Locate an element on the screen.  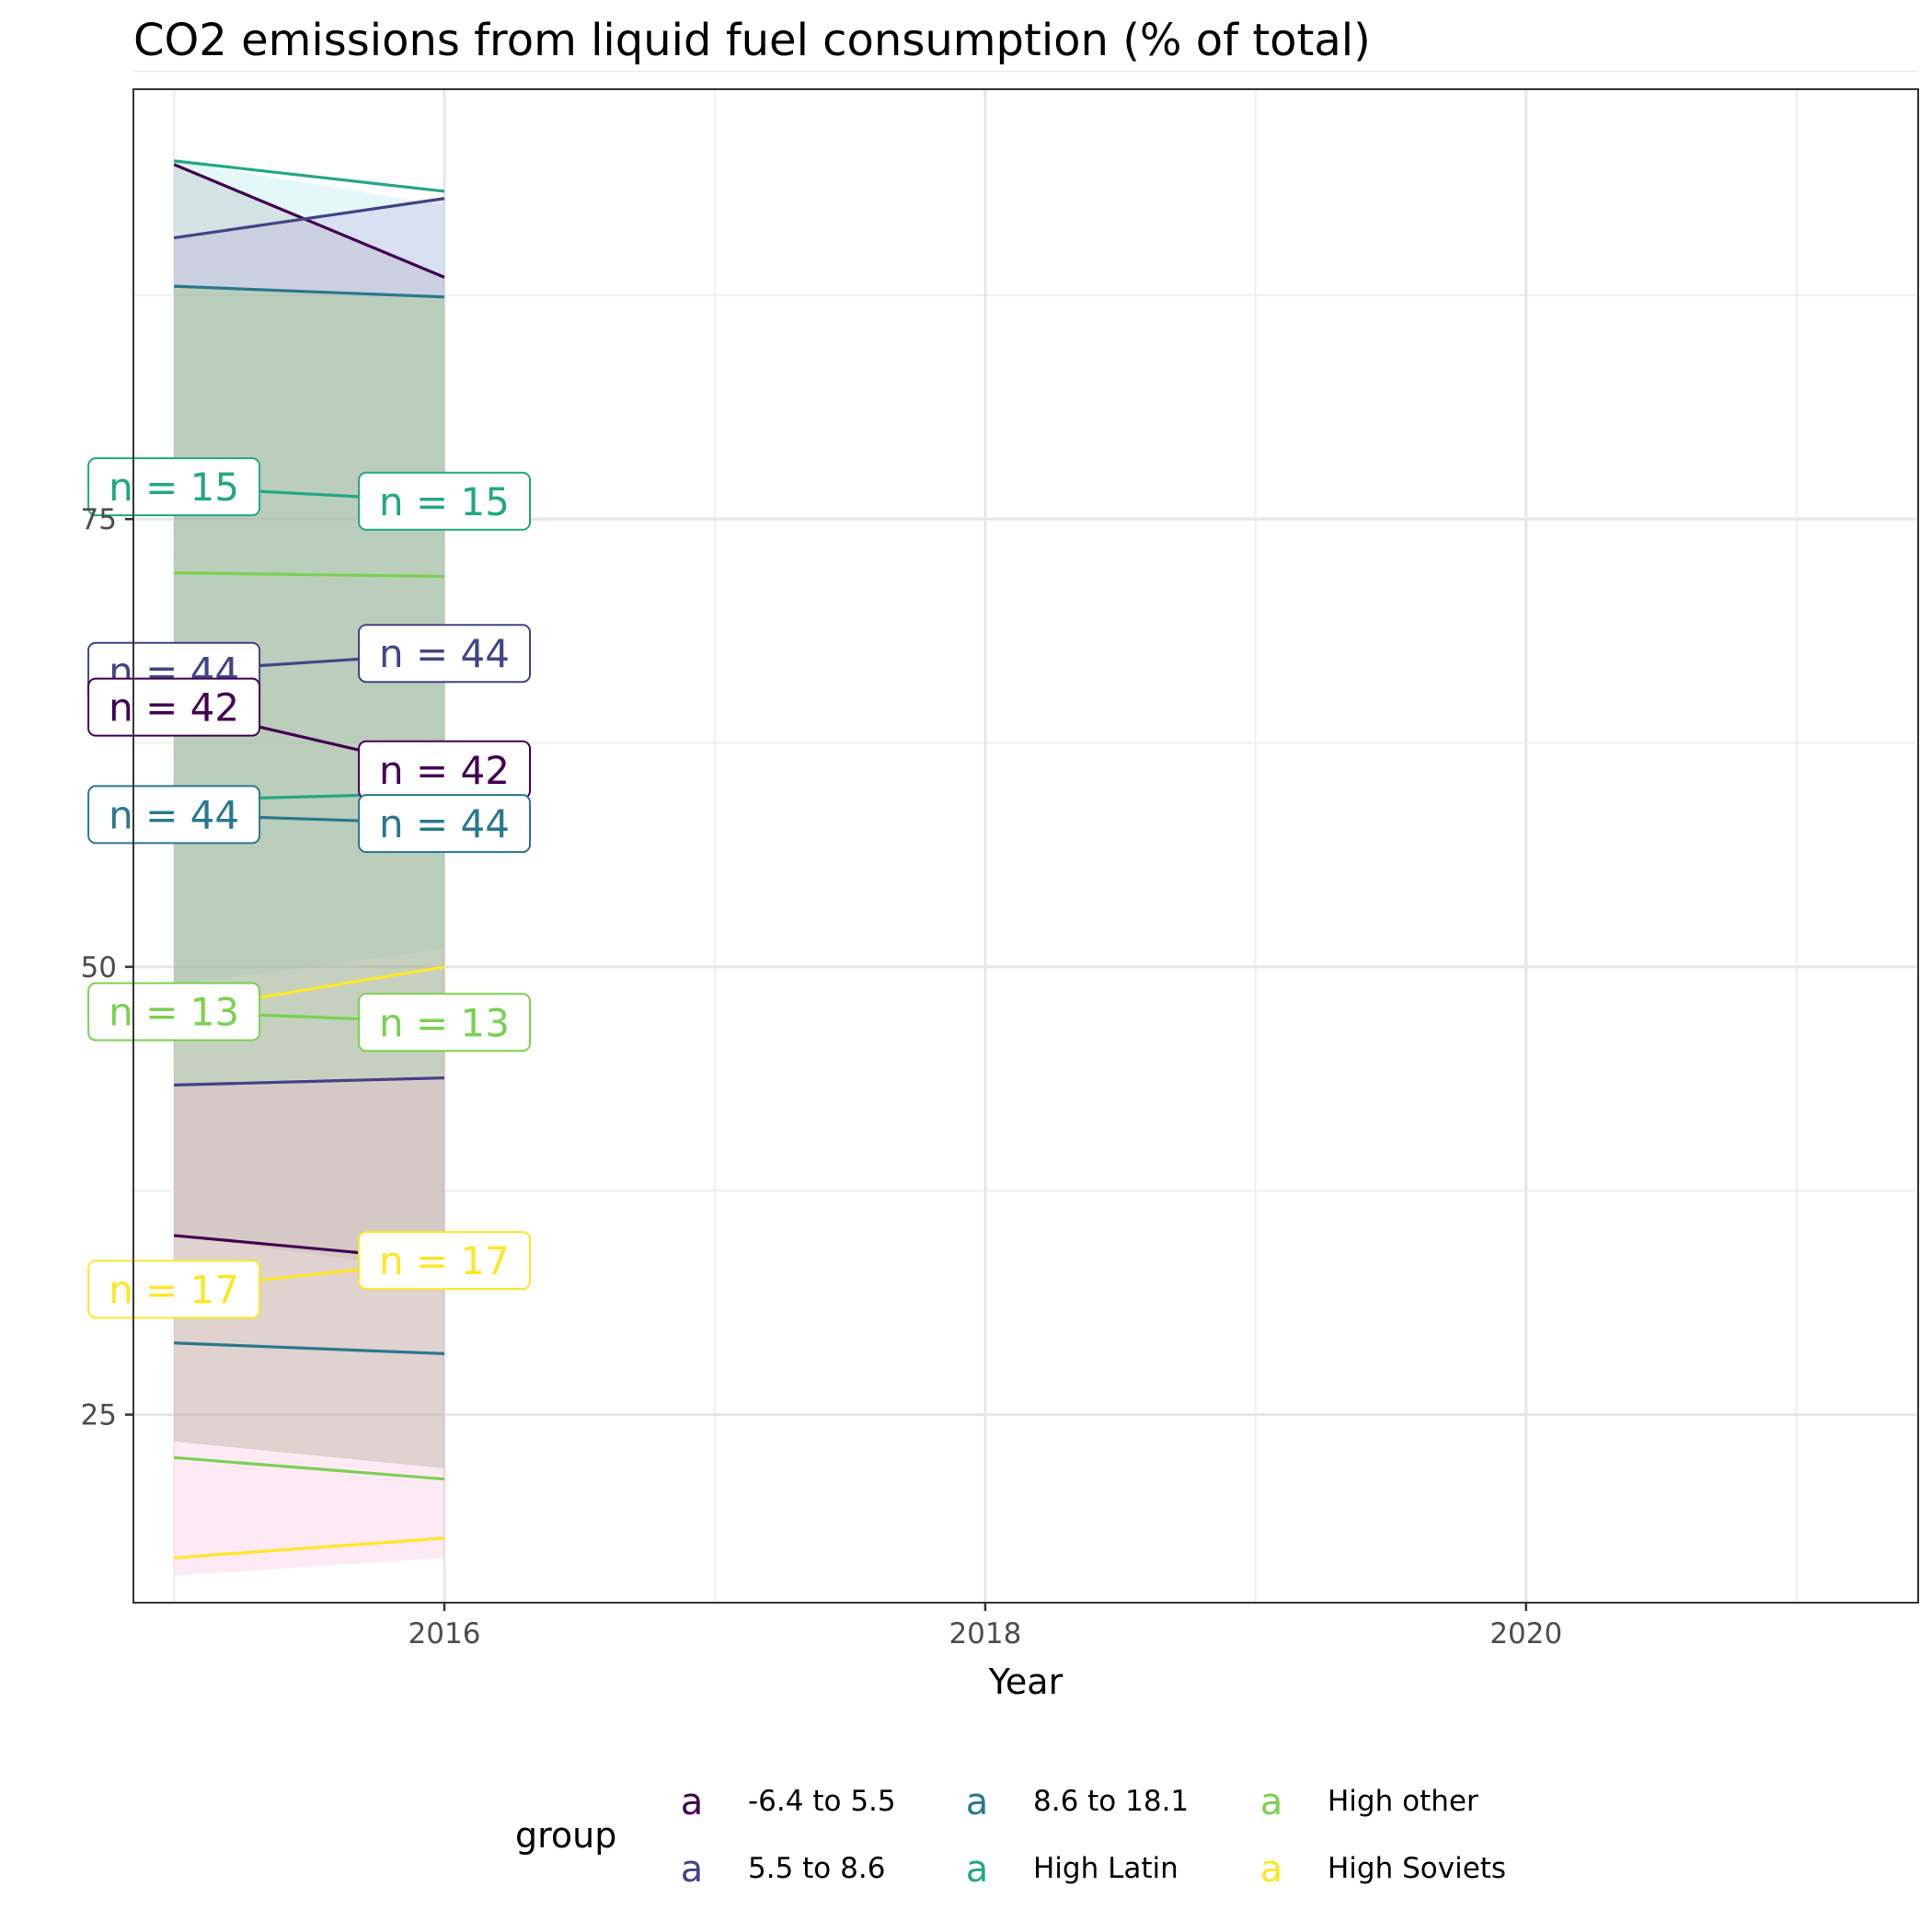
legend-item: a -6.4 to 5.5 is located at coordinates (788, 1802).